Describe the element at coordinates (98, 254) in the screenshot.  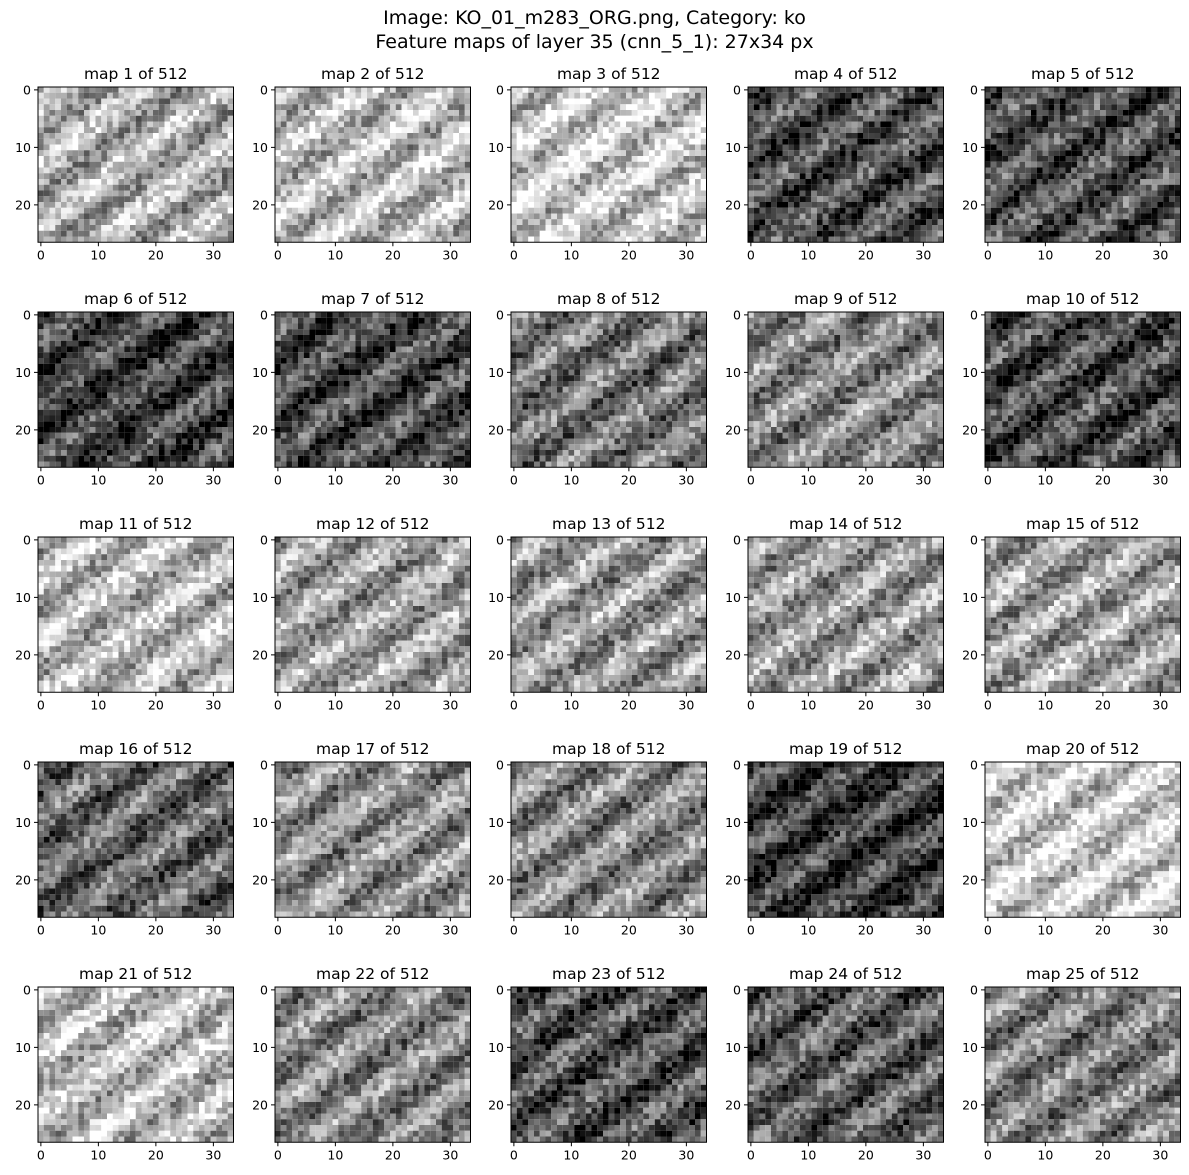
I see `x-tick-label: 10` at that location.